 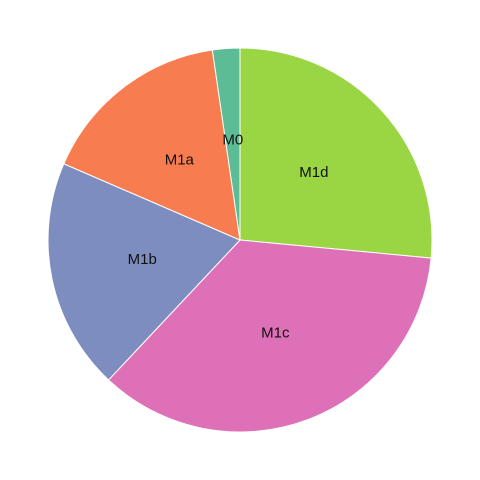 I want to click on pie-label-m1b: M1b, so click(x=142, y=259).